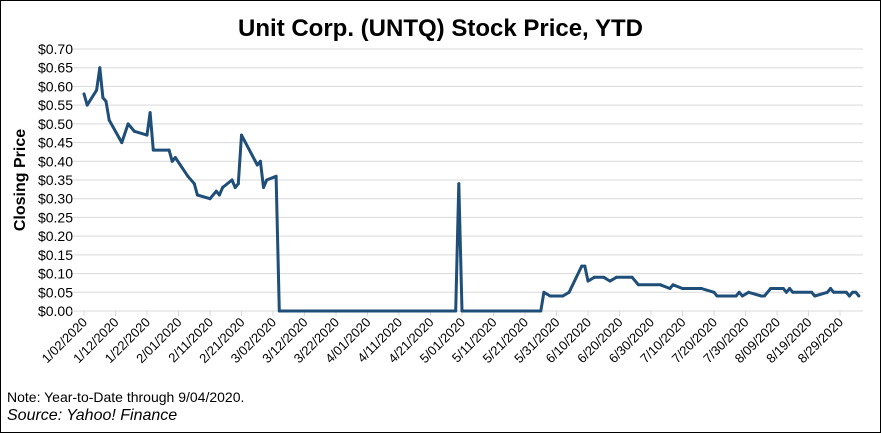 Image resolution: width=881 pixels, height=433 pixels. What do you see at coordinates (55, 124) in the screenshot?
I see `y-tick-label: $0.50` at bounding box center [55, 124].